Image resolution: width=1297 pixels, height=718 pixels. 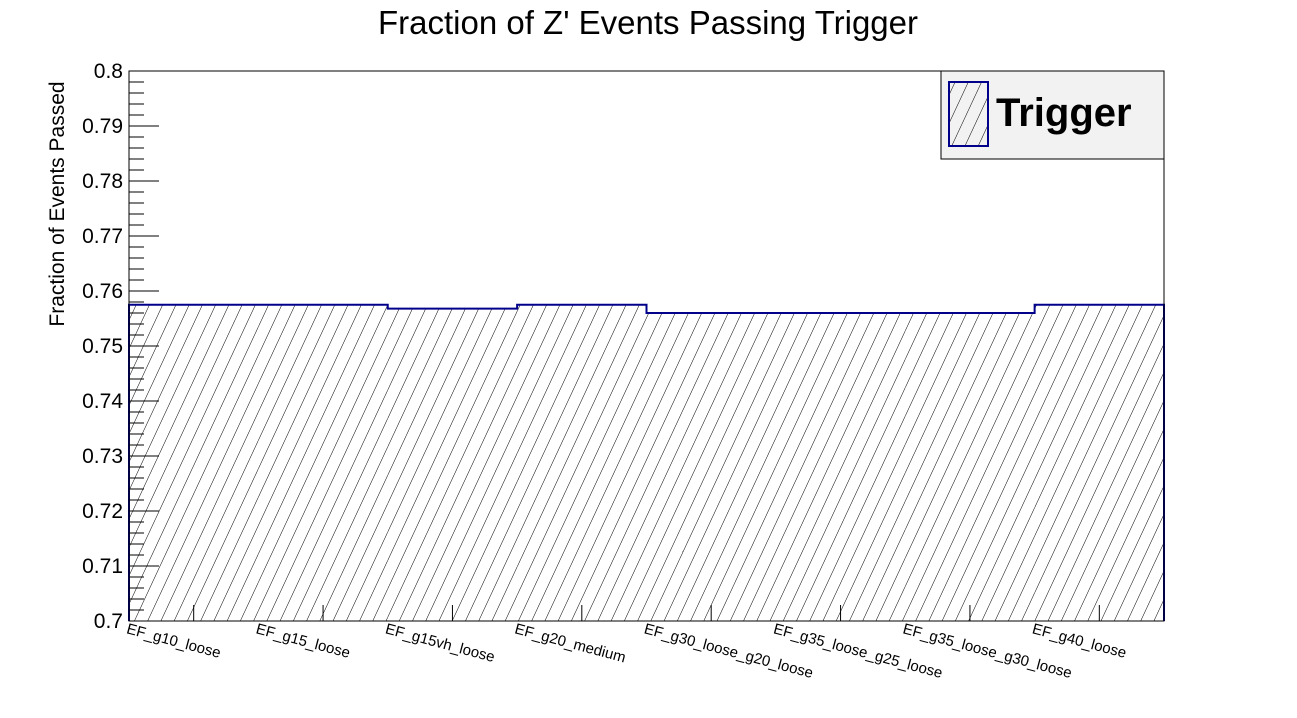 I want to click on y-tick-label: 0.75, so click(x=102, y=346).